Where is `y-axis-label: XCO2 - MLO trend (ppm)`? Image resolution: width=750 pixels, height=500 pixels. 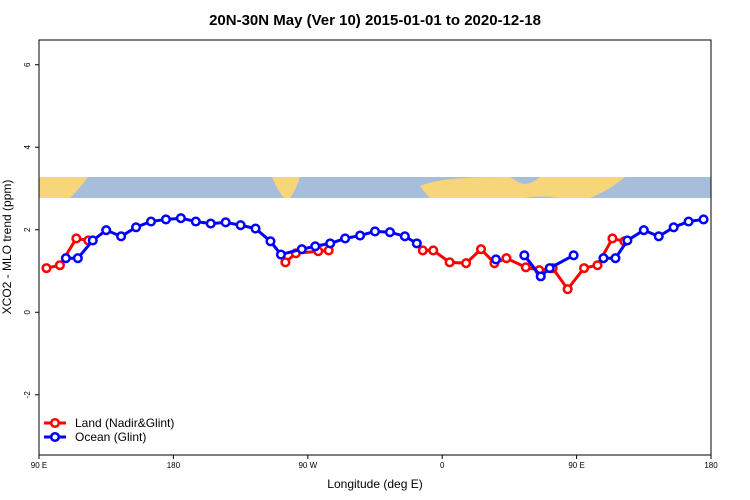
y-axis-label: XCO2 - MLO trend (ppm) is located at coordinates (7, 247).